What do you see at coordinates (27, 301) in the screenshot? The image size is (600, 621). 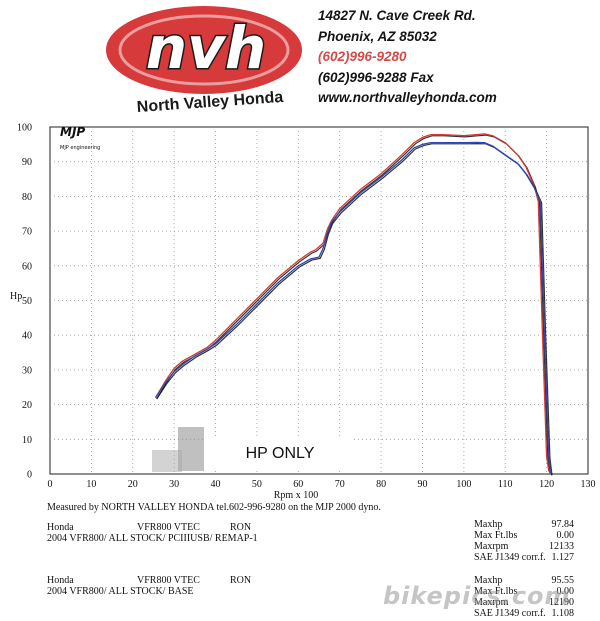 I see `y-tick-label: 50` at bounding box center [27, 301].